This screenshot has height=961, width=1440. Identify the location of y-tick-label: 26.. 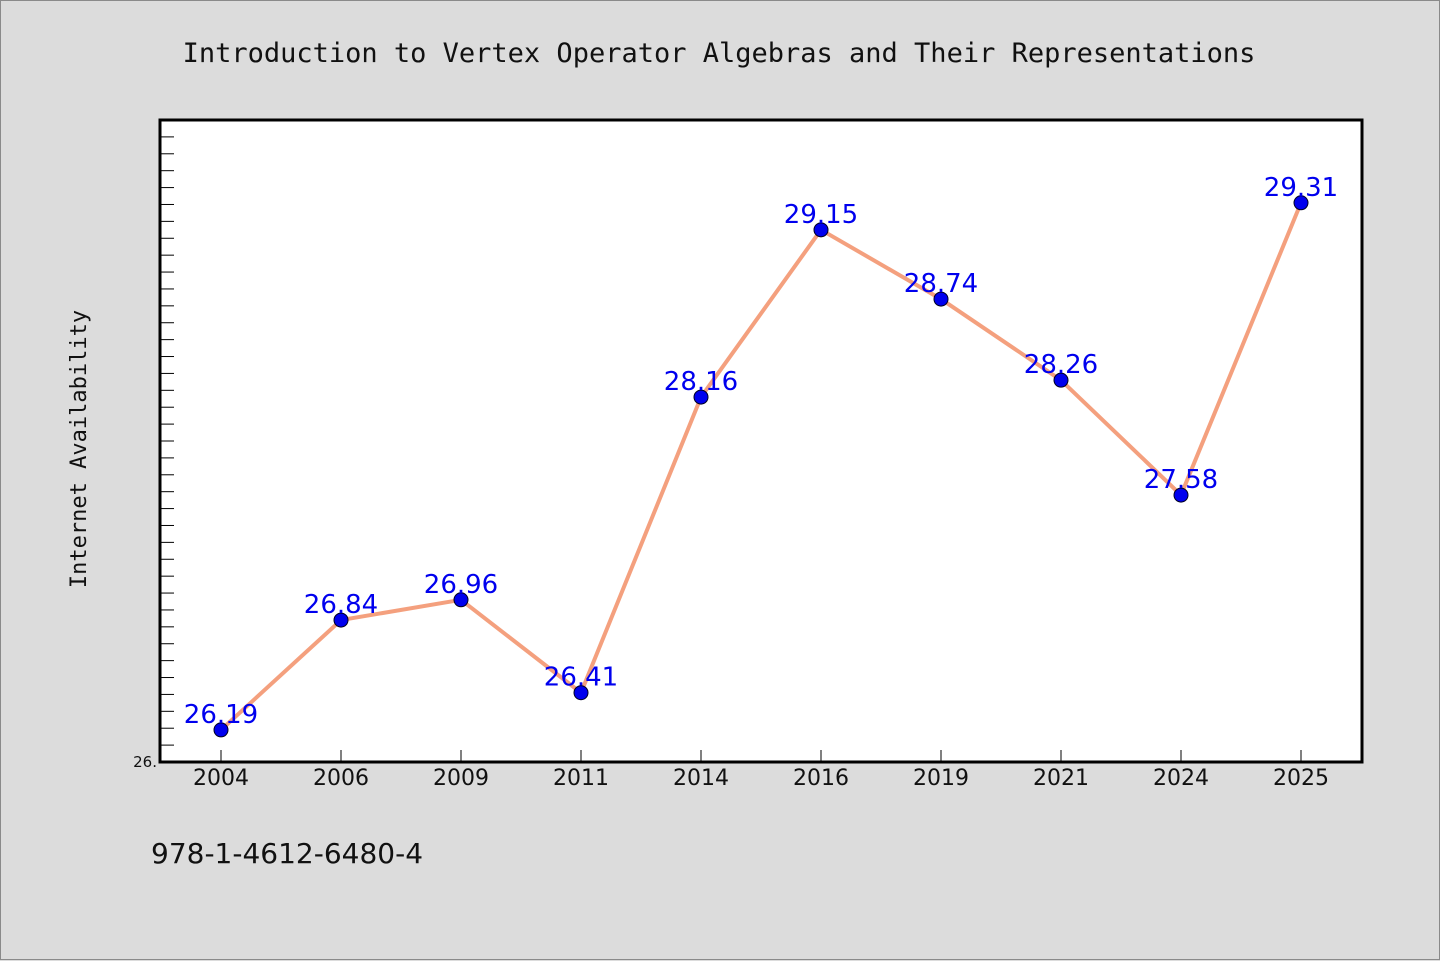
(145, 762).